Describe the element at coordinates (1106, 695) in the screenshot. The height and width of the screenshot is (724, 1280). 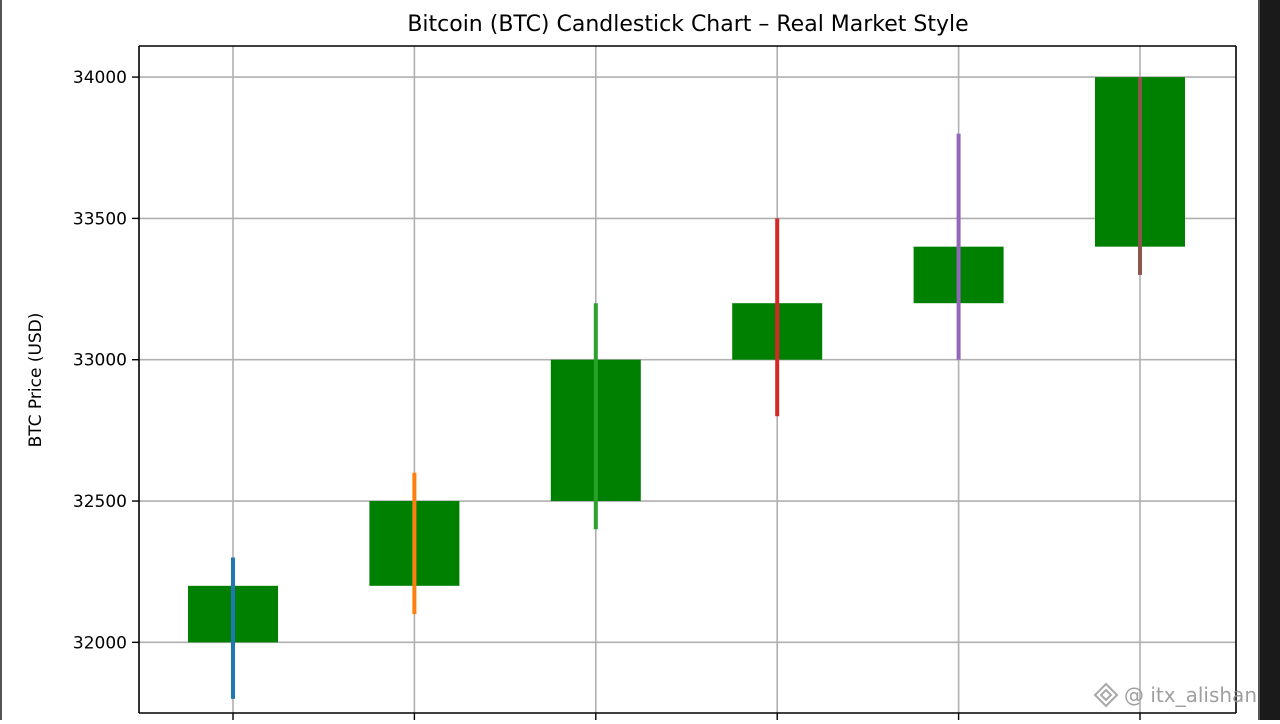
I see `diamond-logo-icon` at that location.